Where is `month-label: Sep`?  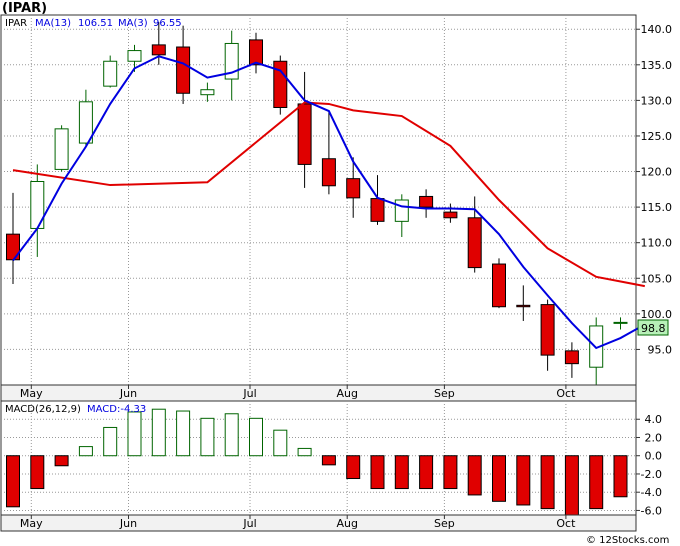 month-label: Sep is located at coordinates (444, 393).